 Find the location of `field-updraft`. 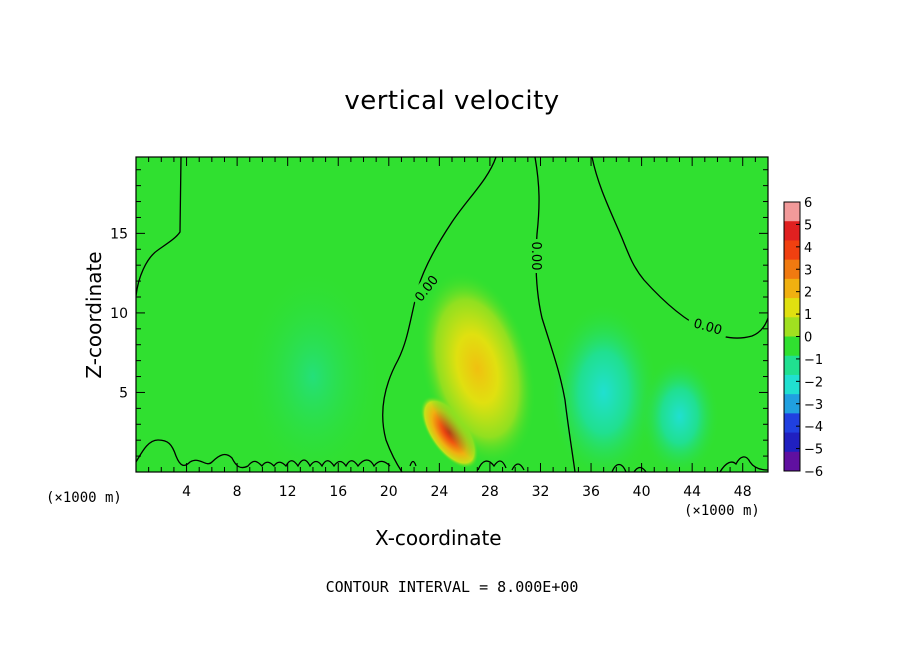

field-updraft is located at coordinates (477, 368).